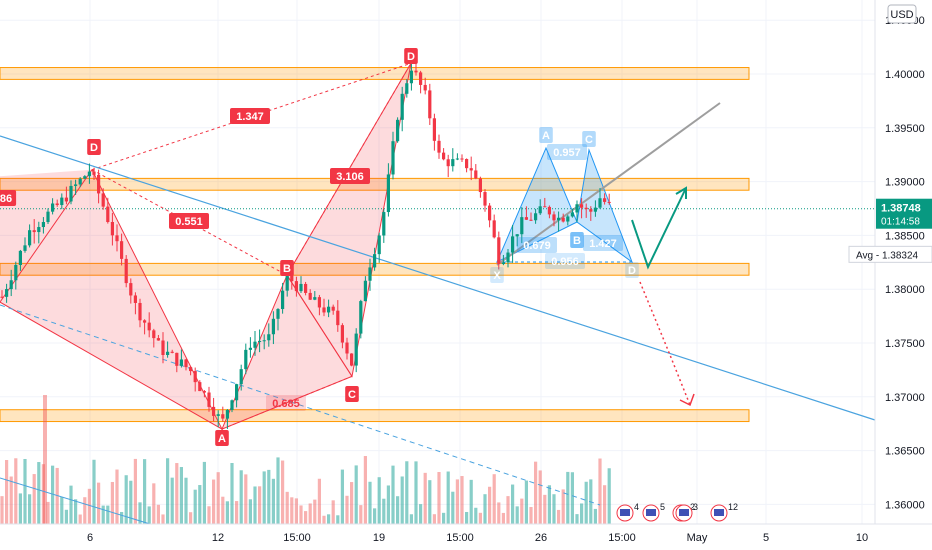 Image resolution: width=932 pixels, height=550 pixels. Describe the element at coordinates (905, 505) in the screenshot. I see `y-tick-label: 1.36000` at that location.